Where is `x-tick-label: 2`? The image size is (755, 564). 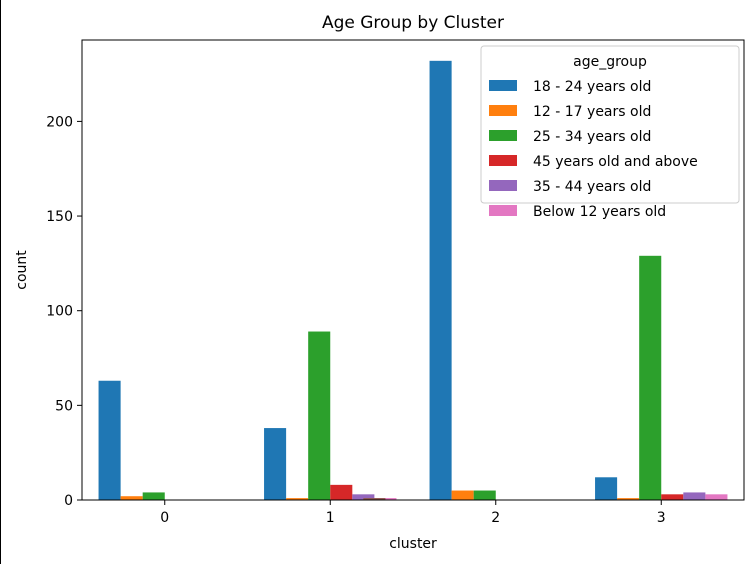 x-tick-label: 2 is located at coordinates (495, 518).